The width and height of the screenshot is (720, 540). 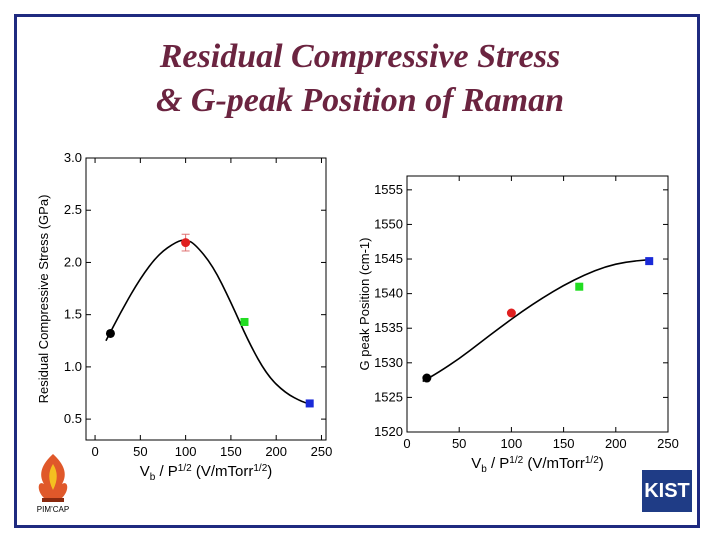 I want to click on y-tick-label: 3.0, so click(x=73, y=157).